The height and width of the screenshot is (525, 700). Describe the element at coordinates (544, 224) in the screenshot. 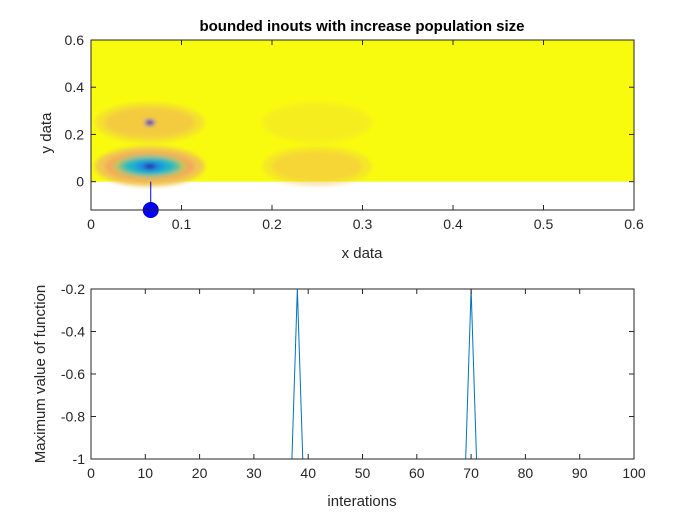

I see `x-tick-label: 0.5` at that location.